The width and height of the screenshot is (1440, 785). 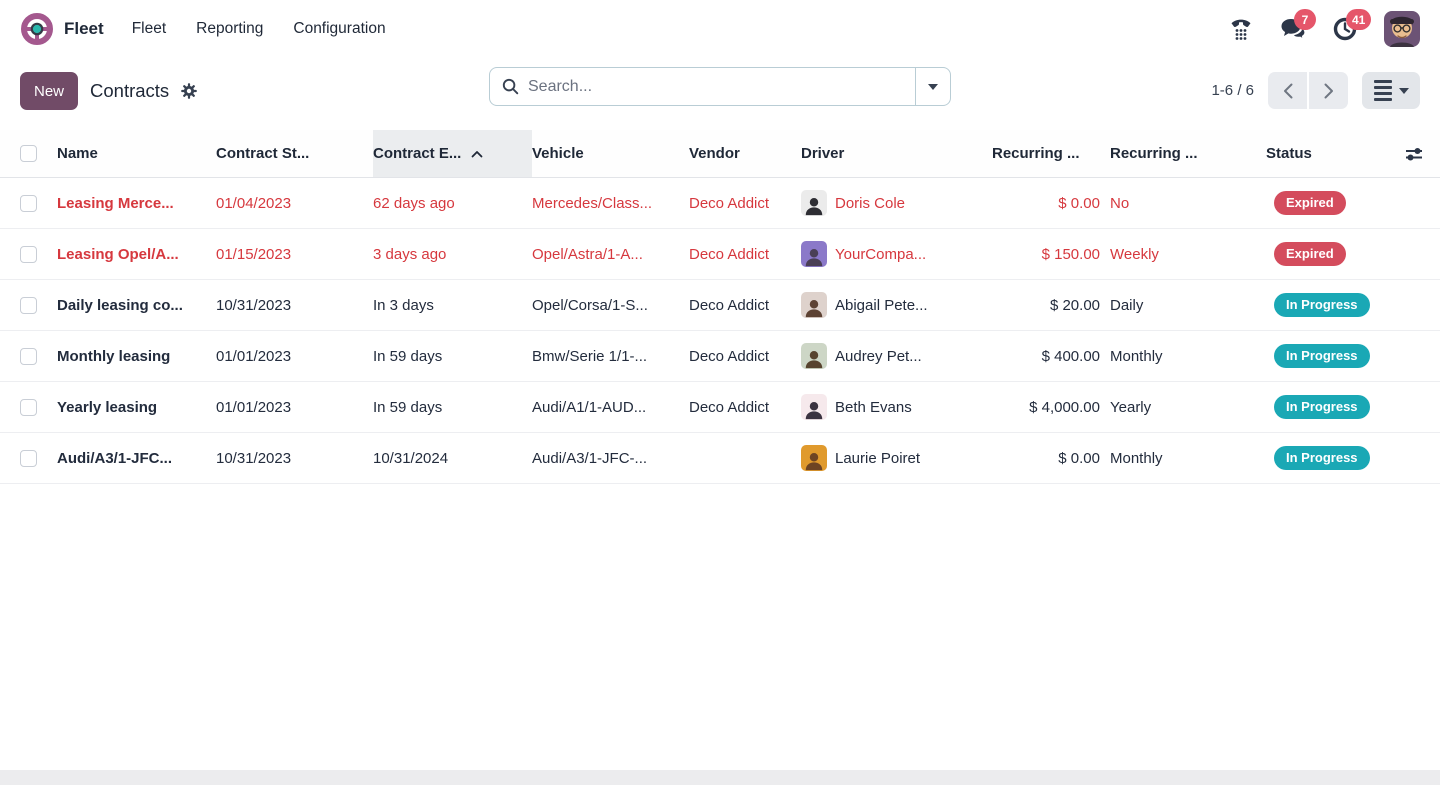 What do you see at coordinates (77, 153) in the screenshot?
I see `header-name: Name` at bounding box center [77, 153].